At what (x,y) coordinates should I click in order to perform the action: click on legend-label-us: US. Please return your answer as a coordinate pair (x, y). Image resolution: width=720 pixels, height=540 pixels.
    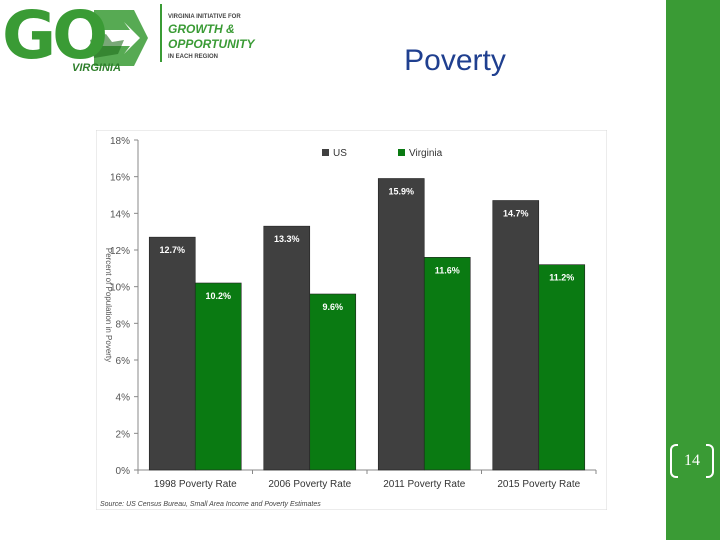
    Looking at the image, I should click on (340, 153).